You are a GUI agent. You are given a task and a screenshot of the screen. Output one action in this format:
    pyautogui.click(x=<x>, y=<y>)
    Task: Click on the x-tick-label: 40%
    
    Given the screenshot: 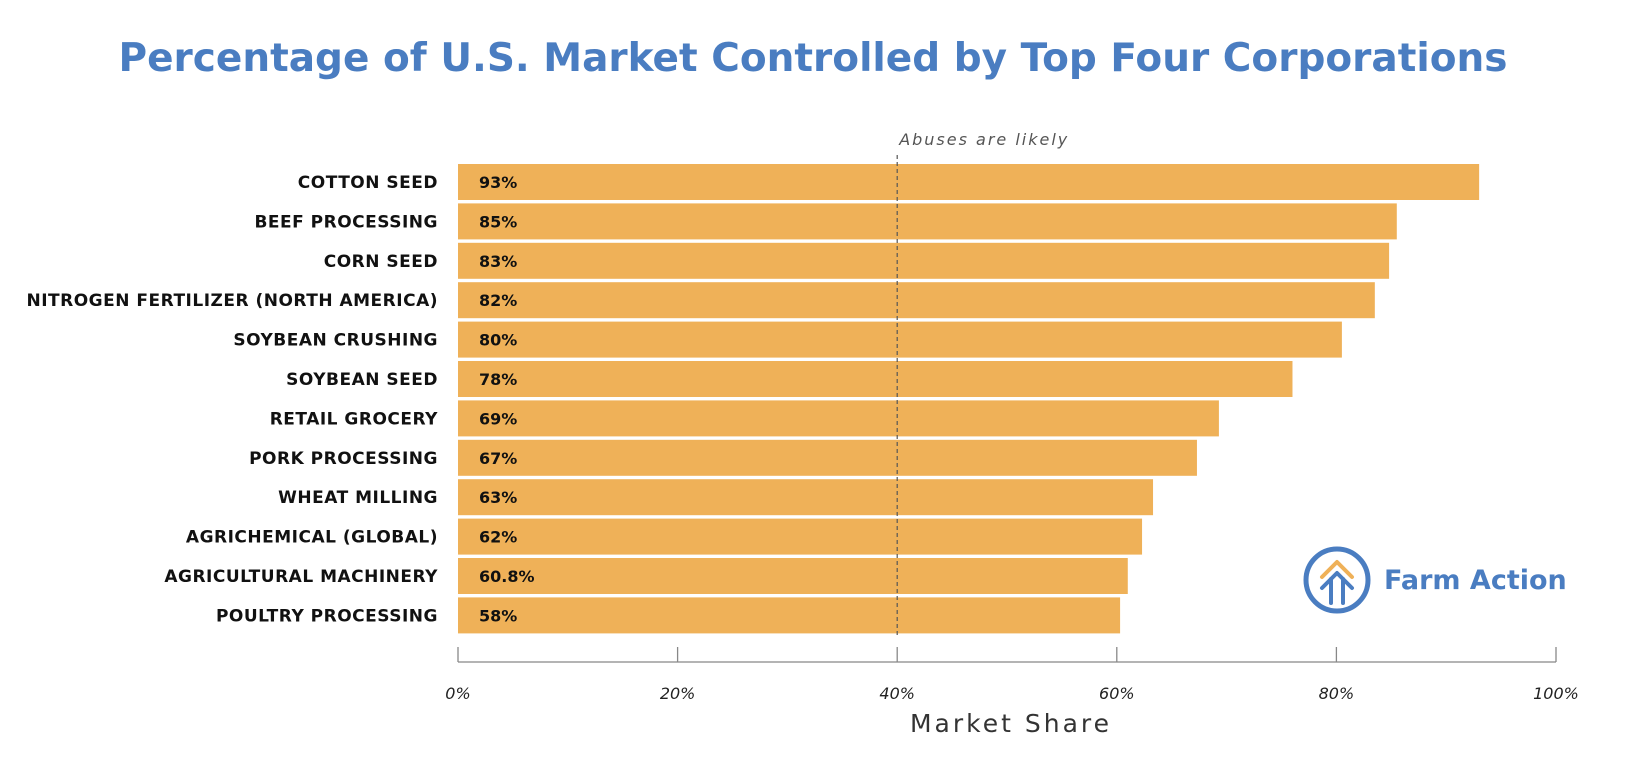 What is the action you would take?
    pyautogui.click(x=897, y=693)
    